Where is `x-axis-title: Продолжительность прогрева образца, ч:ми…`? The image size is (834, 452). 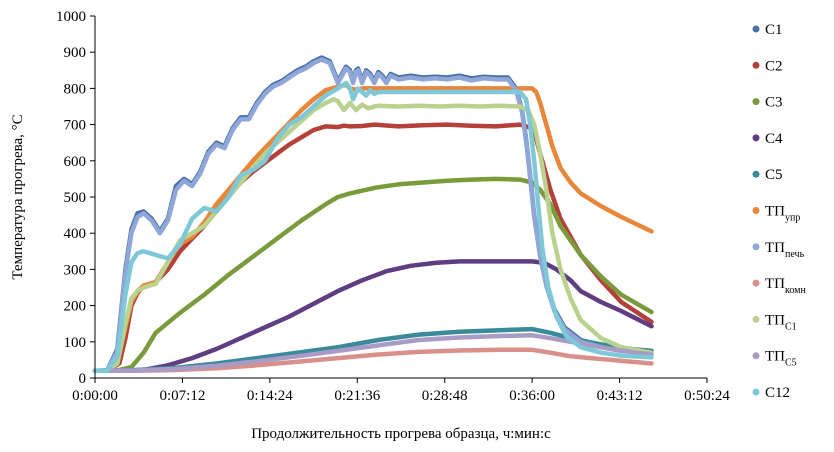 x-axis-title: Продолжительность прогрева образца, ч:ми… is located at coordinates (401, 434).